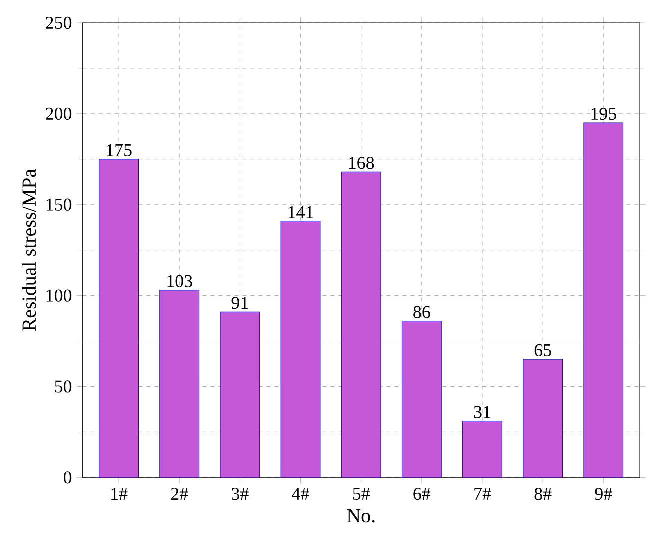  What do you see at coordinates (120, 494) in the screenshot?
I see `x-tick-label: 1#` at bounding box center [120, 494].